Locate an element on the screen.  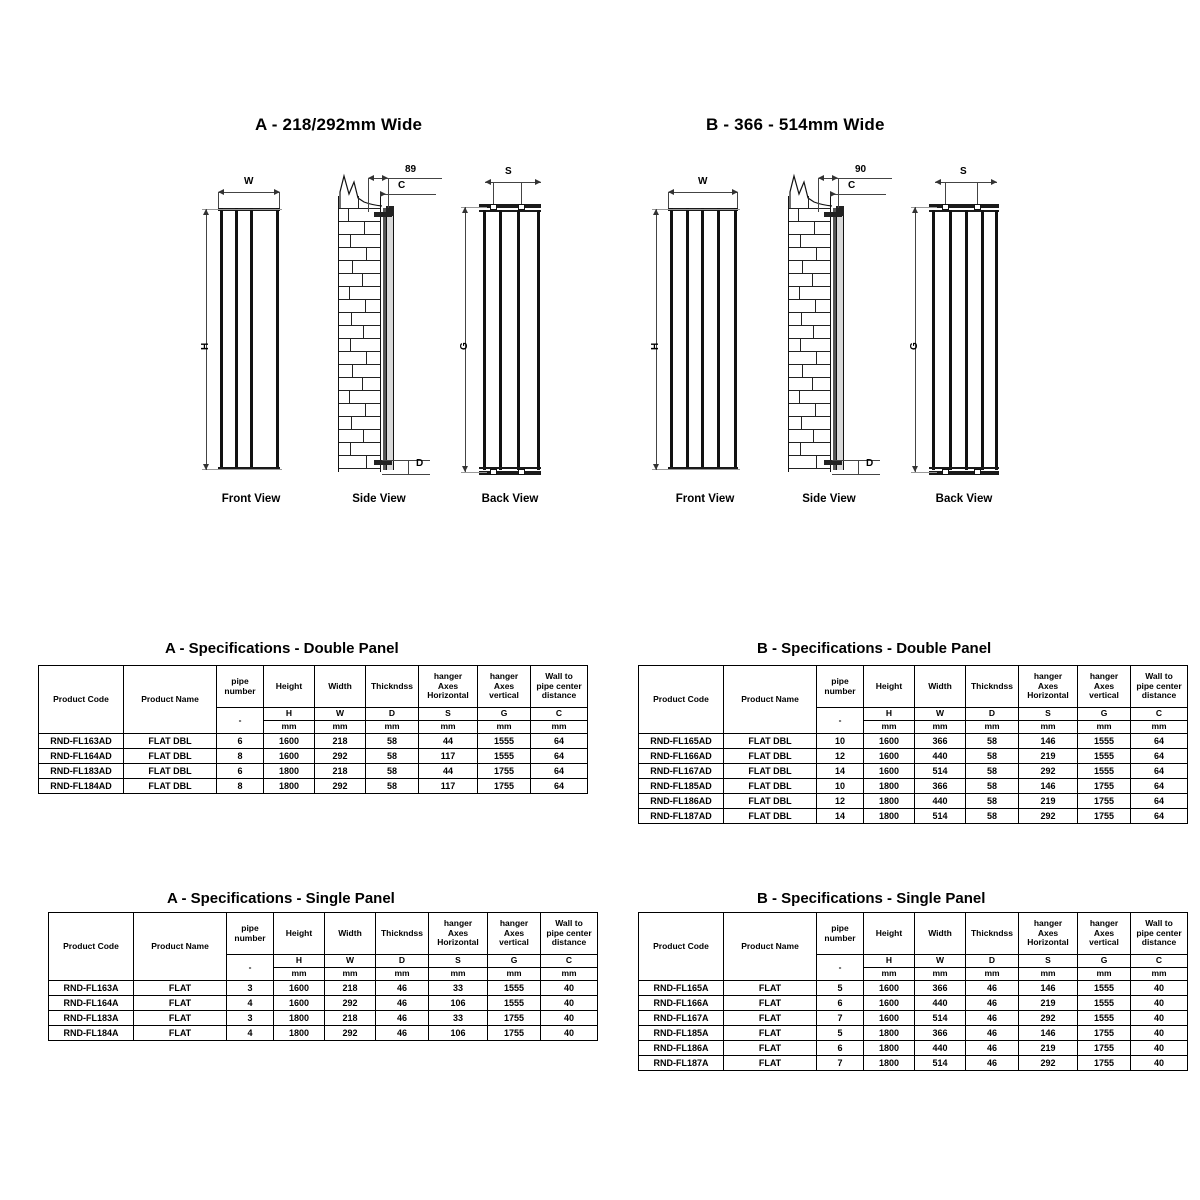
brick-wall is located at coordinates (359, 334).